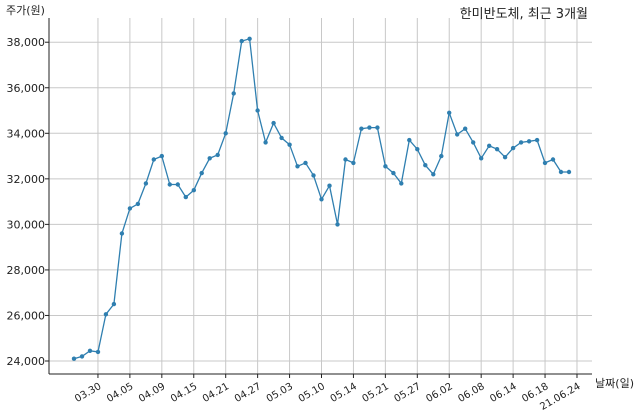 Image resolution: width=640 pixels, height=414 pixels. Describe the element at coordinates (376, 393) in the screenshot. I see `x-tick-label: 05.21` at that location.